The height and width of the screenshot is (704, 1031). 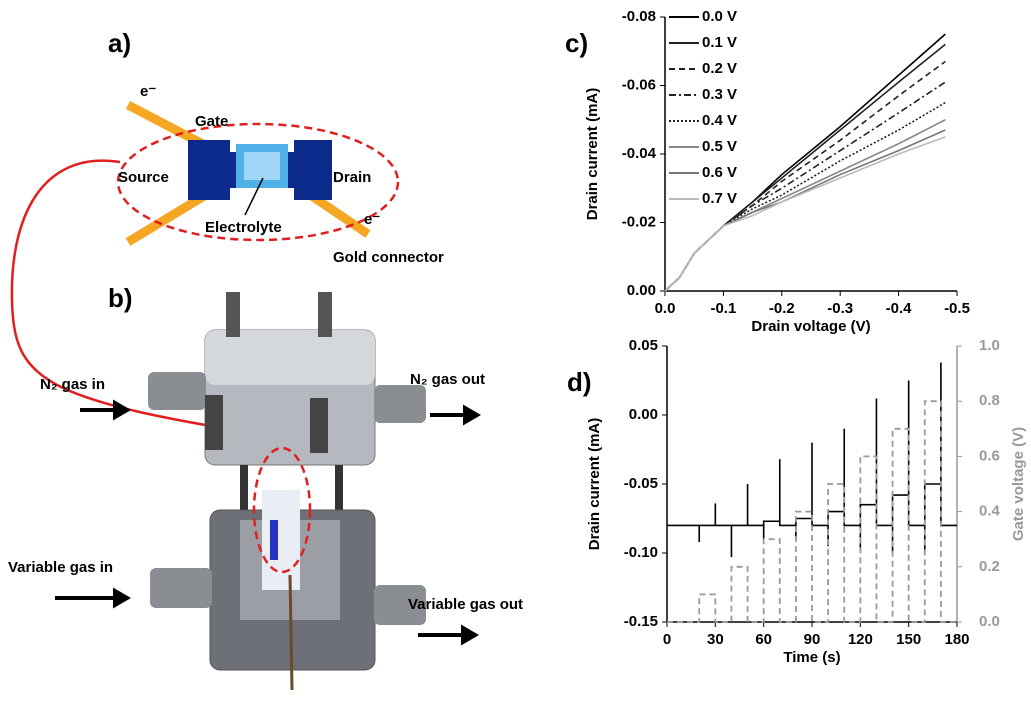 I want to click on chip, so click(x=281, y=540).